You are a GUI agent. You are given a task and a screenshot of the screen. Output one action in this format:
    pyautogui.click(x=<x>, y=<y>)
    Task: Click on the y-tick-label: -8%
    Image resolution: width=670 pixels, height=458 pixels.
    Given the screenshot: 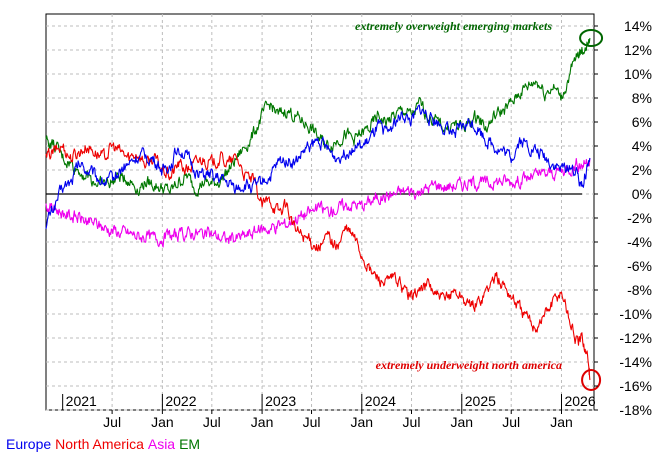 What is the action you would take?
    pyautogui.click(x=639, y=290)
    